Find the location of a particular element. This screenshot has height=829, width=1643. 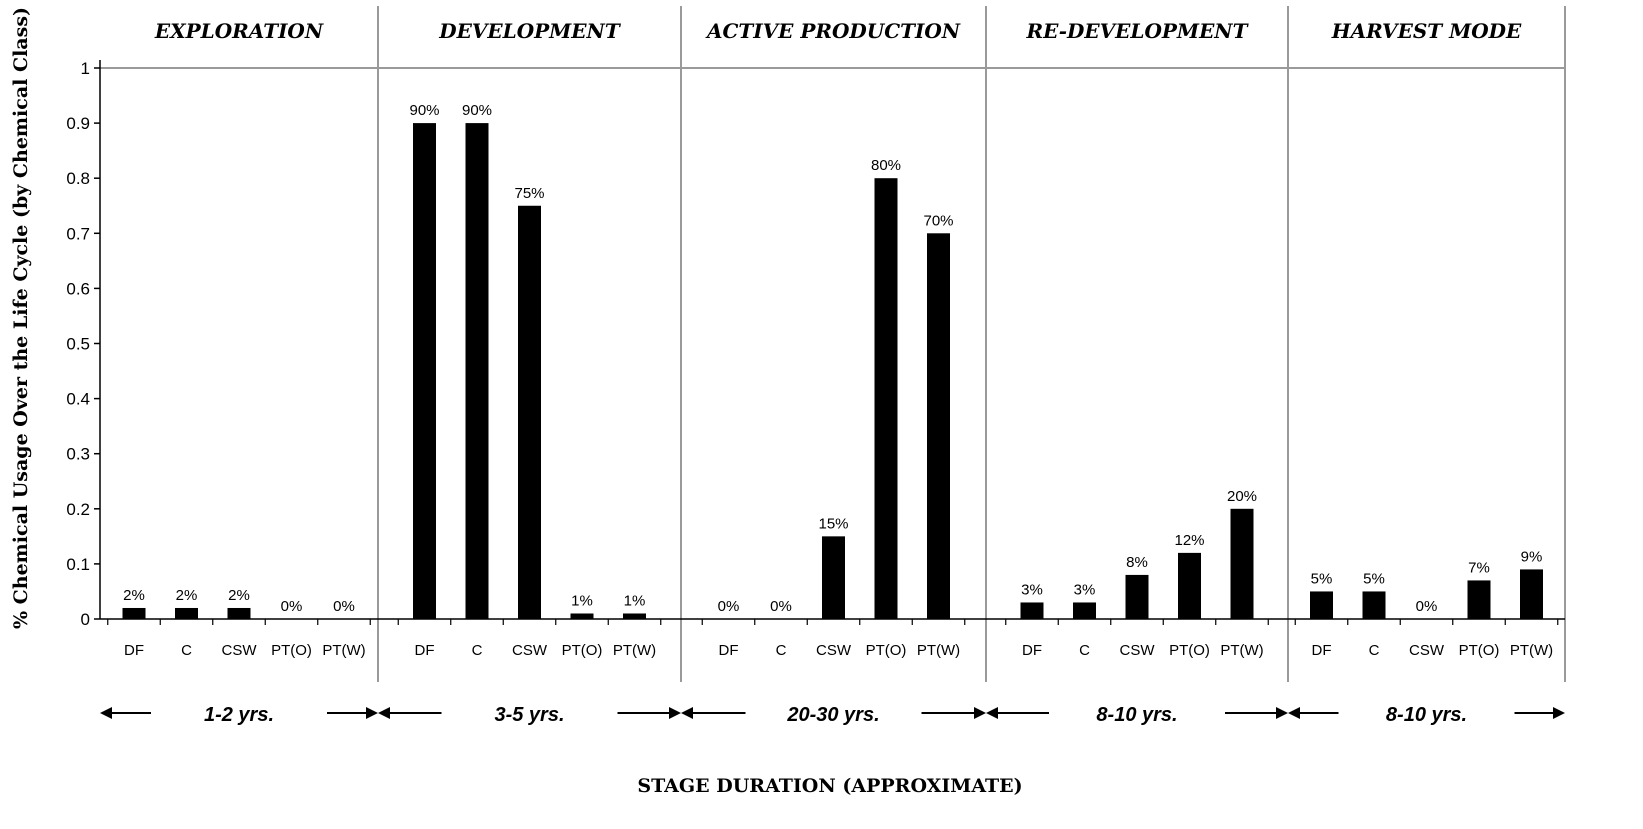

y-tick-label: 0.6 is located at coordinates (78, 288).